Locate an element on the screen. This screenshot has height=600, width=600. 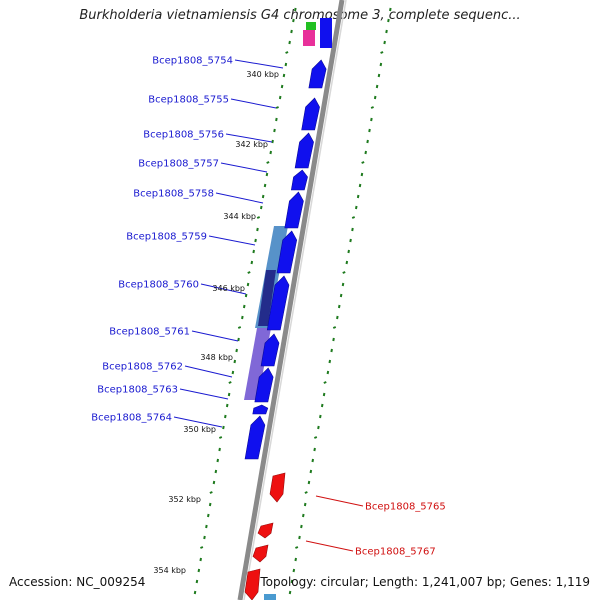
gene-features is located at coordinates (288, 309).